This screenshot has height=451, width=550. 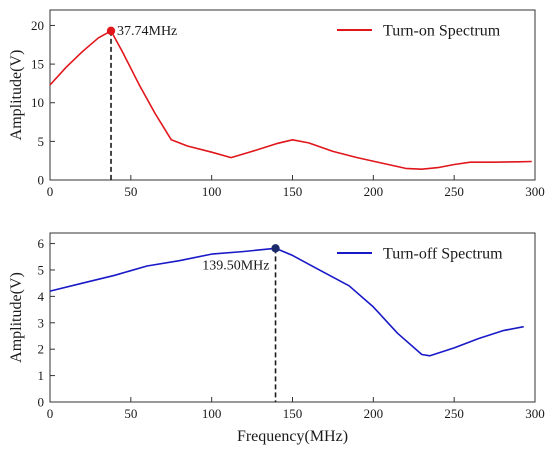 I want to click on bottom-x-tick-label: 300, so click(x=535, y=413).